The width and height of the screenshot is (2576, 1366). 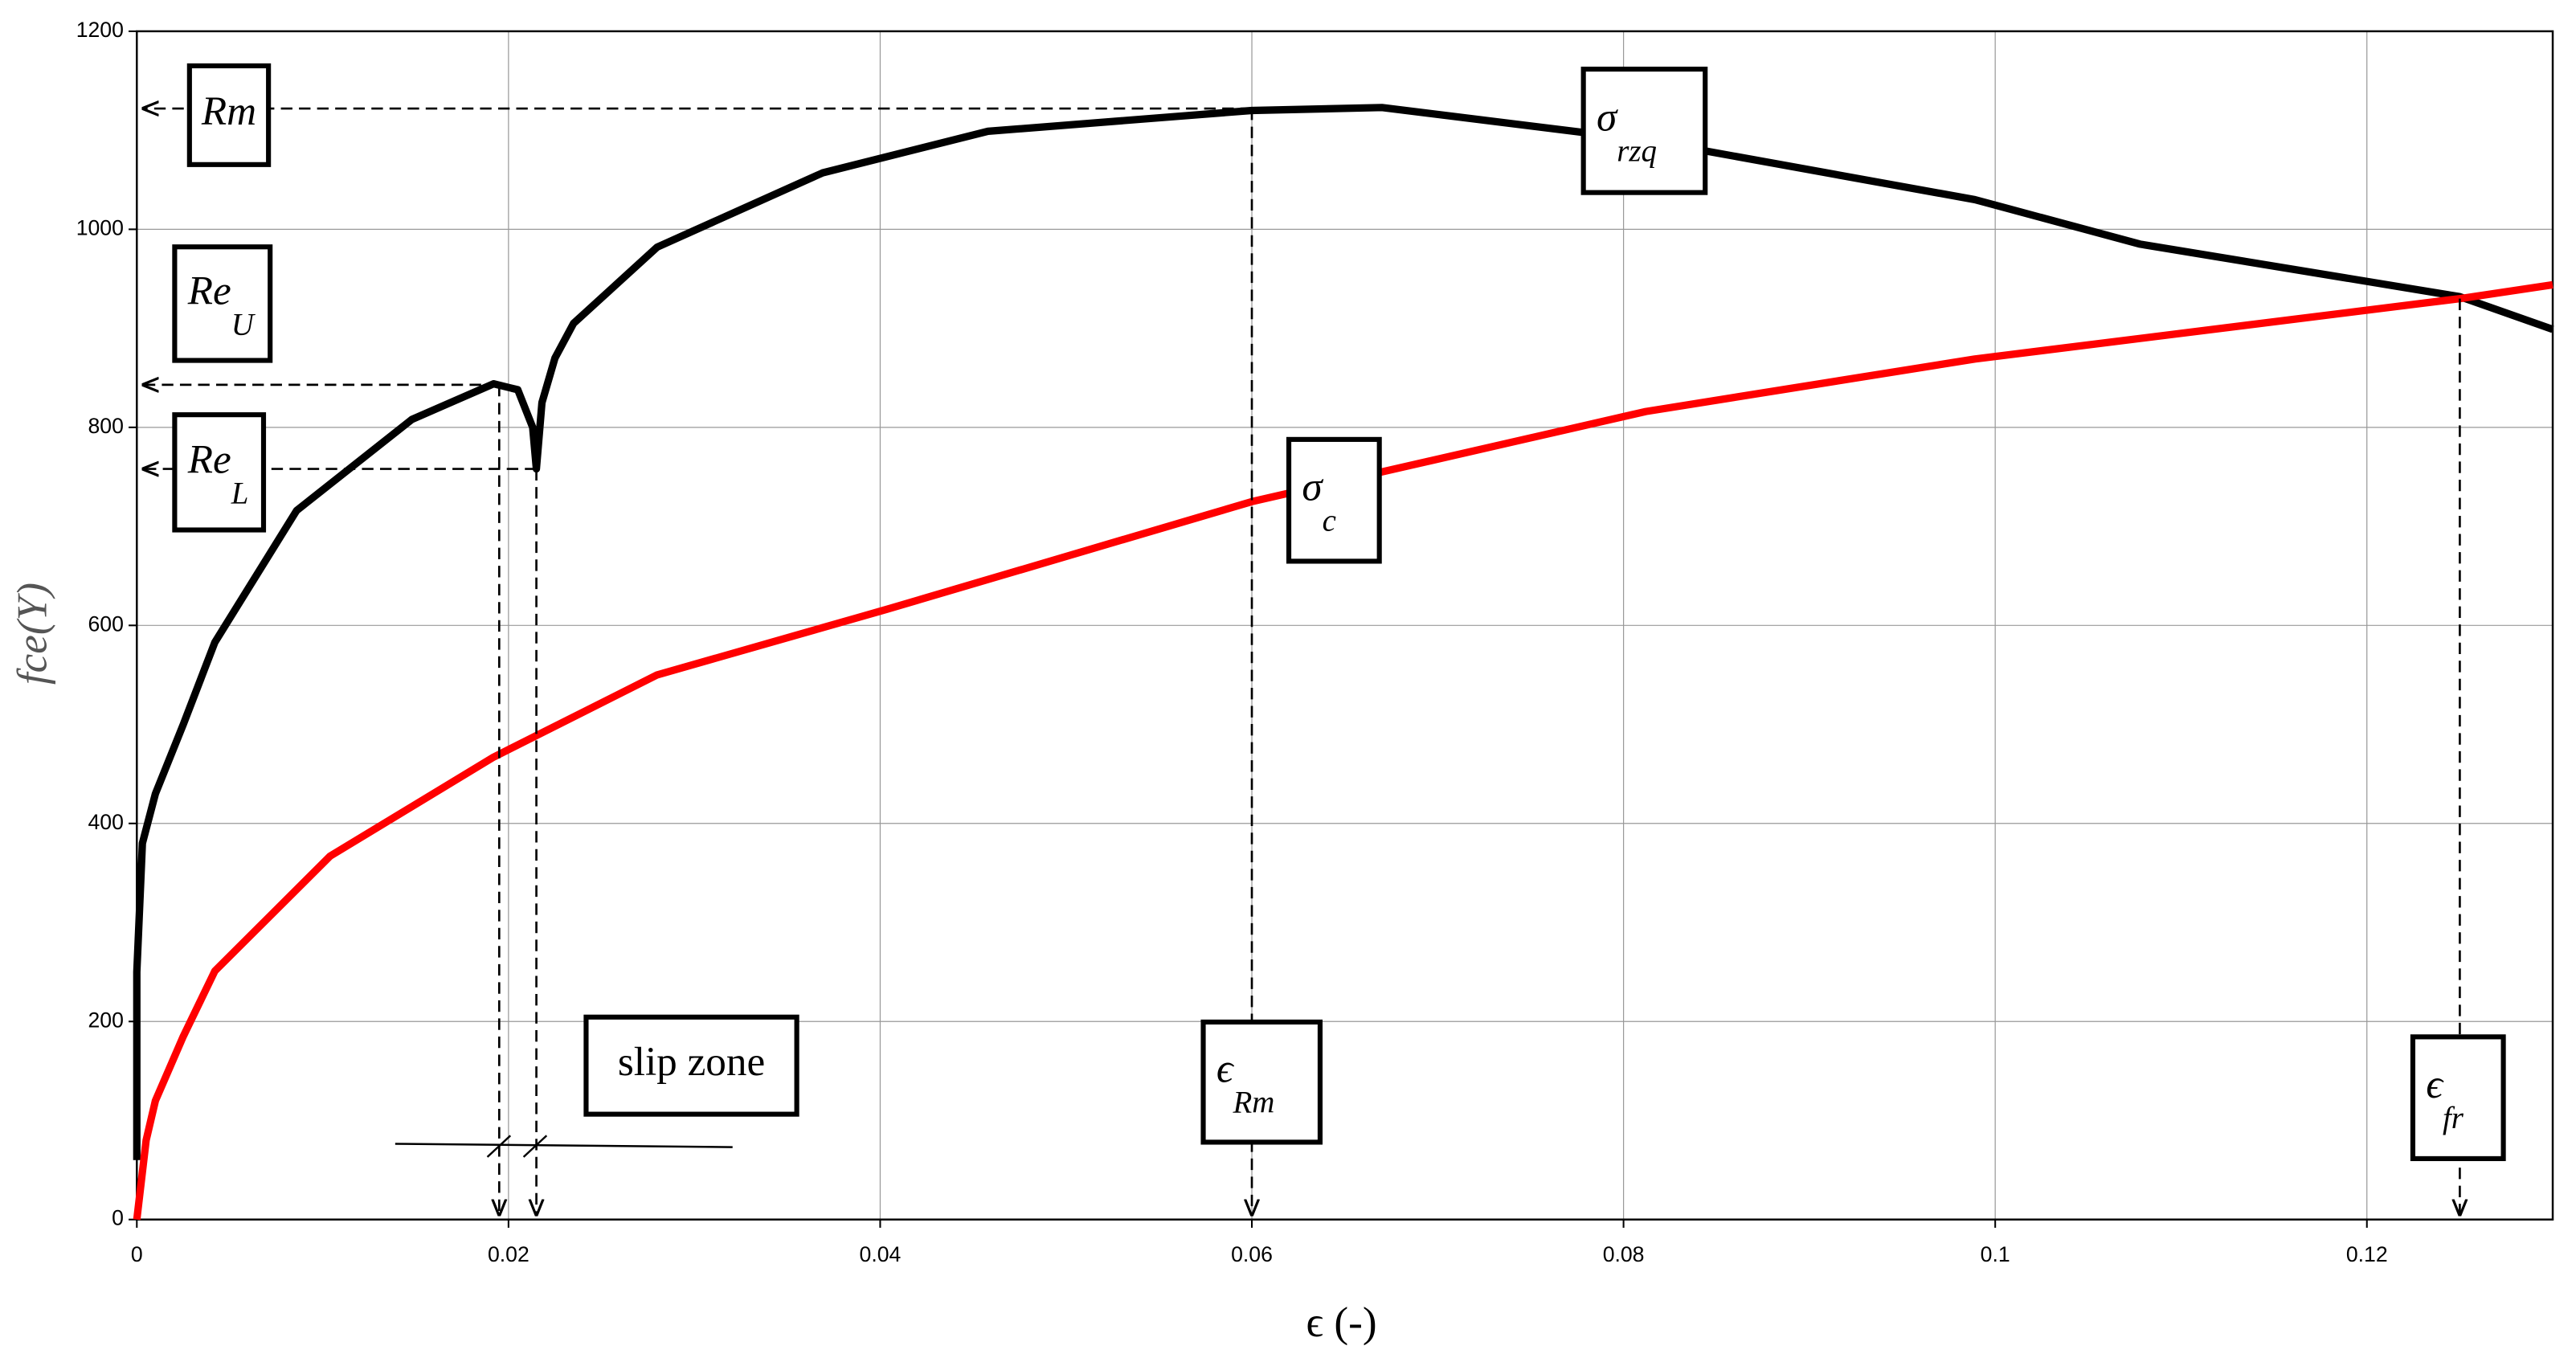 I want to click on slip-zone-line, so click(x=564, y=1146).